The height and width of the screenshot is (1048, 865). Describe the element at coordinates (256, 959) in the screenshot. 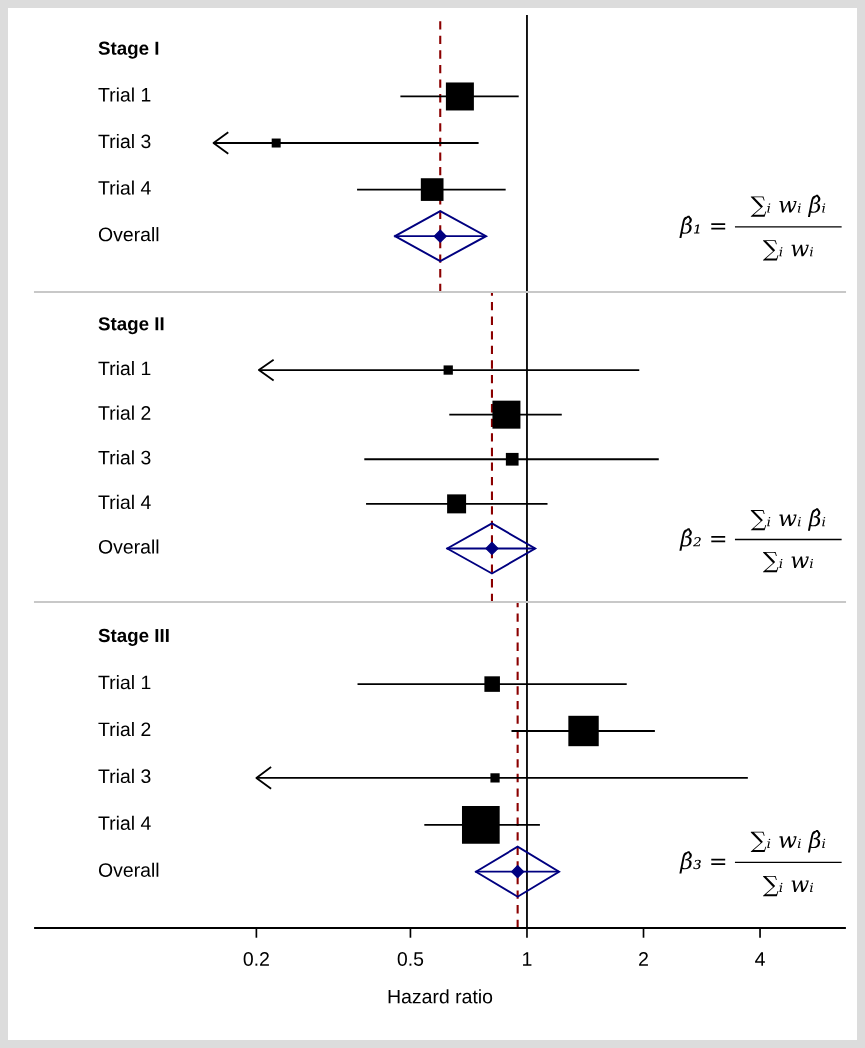

I see `x-tick-label: 0.2` at that location.